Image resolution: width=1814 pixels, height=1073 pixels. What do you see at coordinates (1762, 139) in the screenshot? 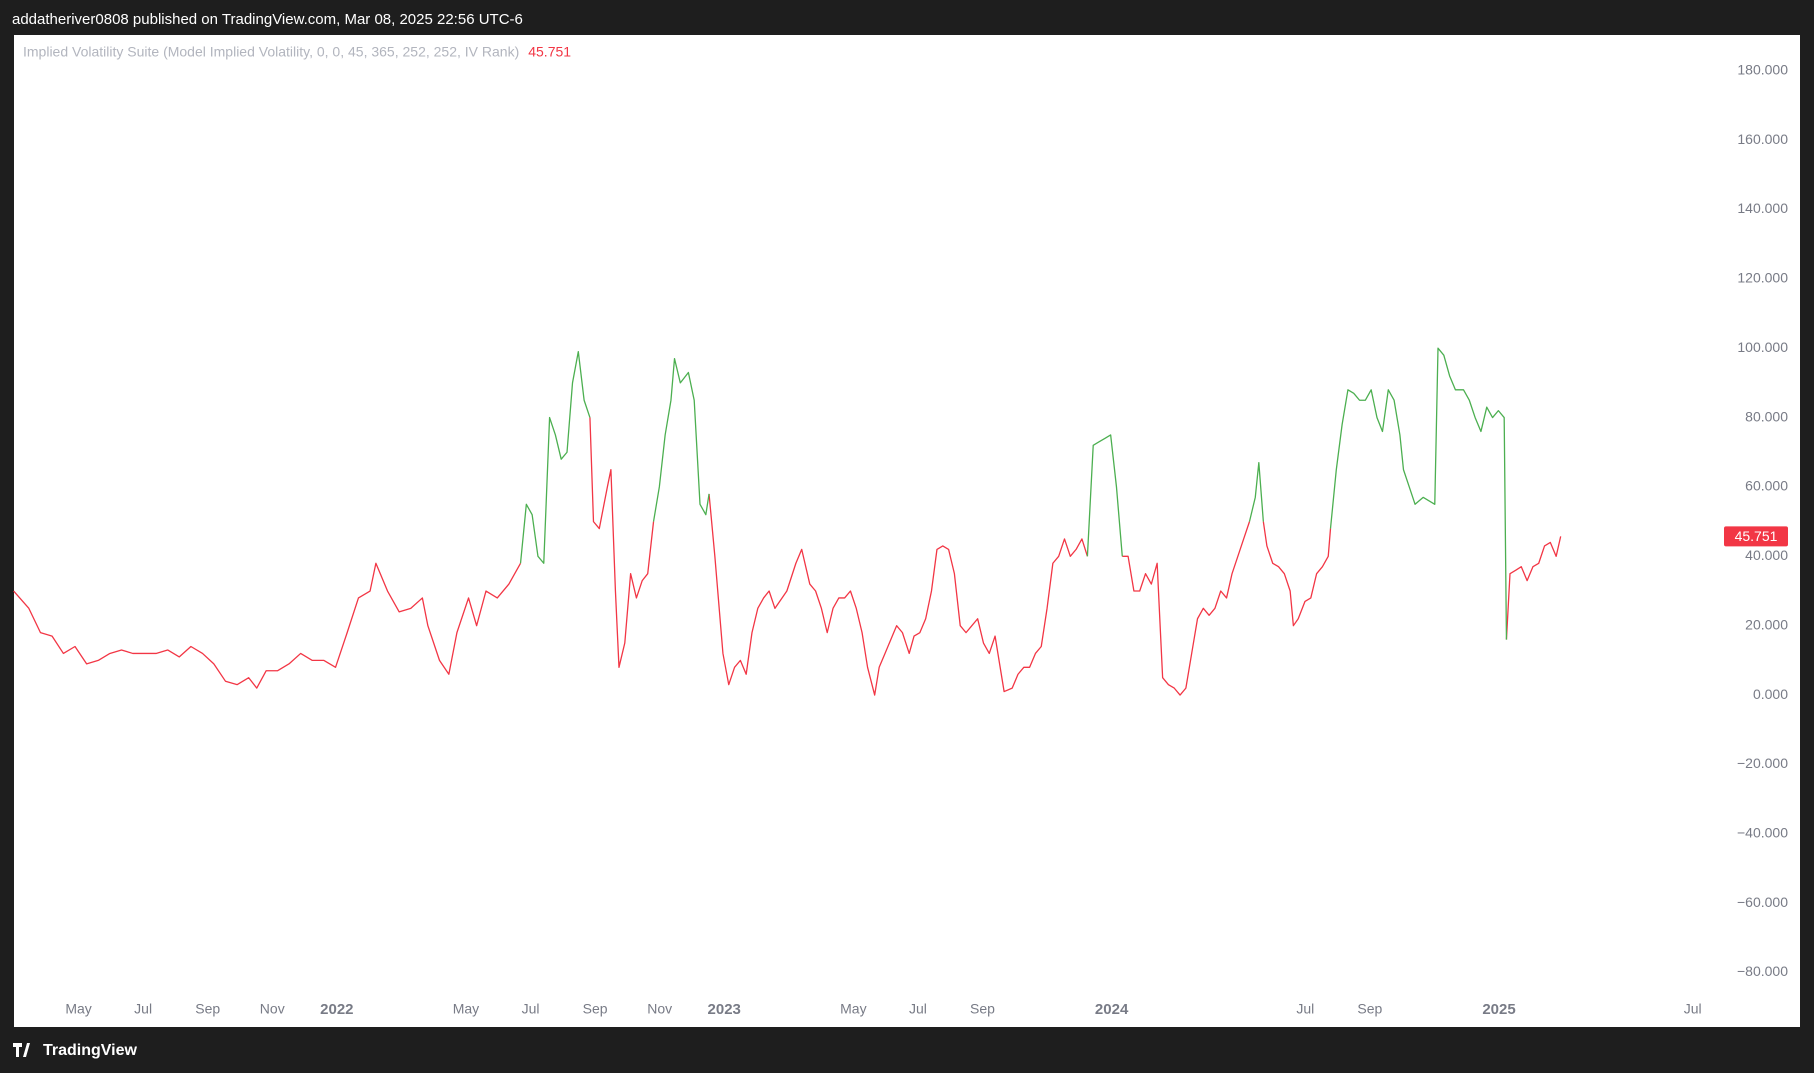
I see `y-tick-label: 160.000` at bounding box center [1762, 139].